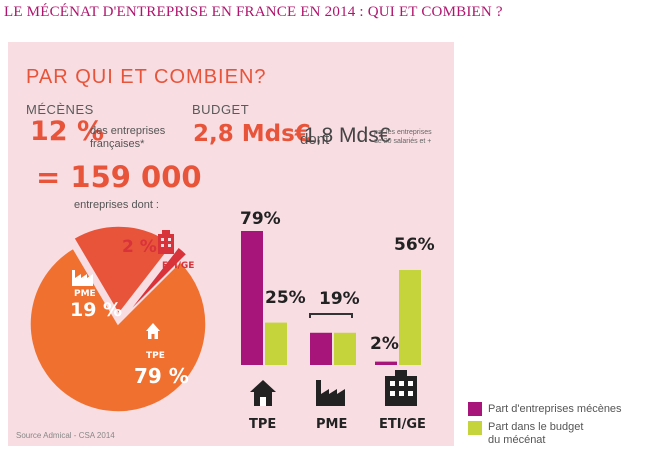  Describe the element at coordinates (517, 440) in the screenshot. I see `legend-budget-line2: du mécénat` at that location.